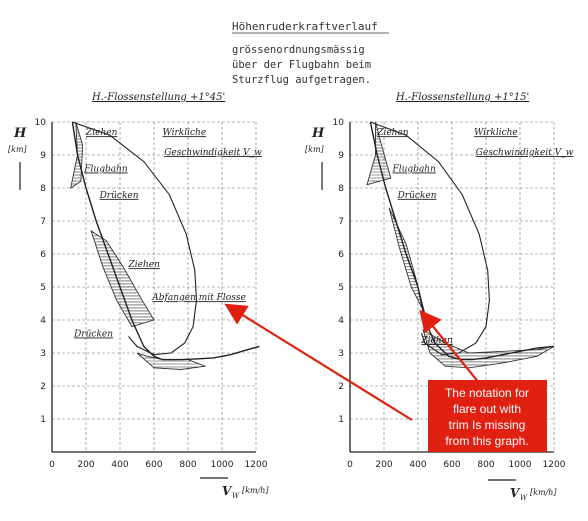 This screenshot has width=588, height=521. Describe the element at coordinates (255, 490) in the screenshot. I see `chart-left-xlabel-unit: [km/h]` at that location.